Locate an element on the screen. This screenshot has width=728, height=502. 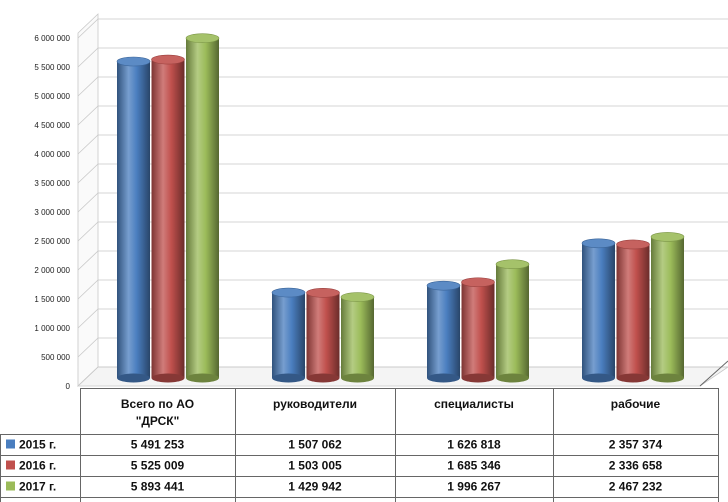
y-tick-label: 4 000 000 is located at coordinates (52, 154).